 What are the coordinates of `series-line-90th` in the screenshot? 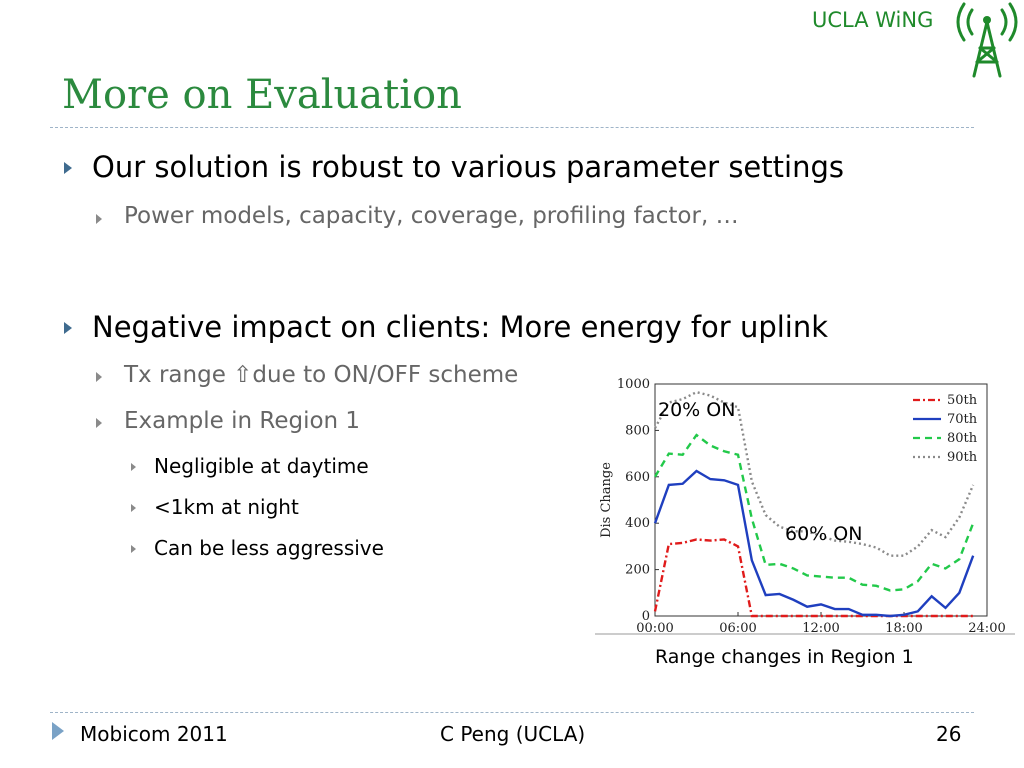 It's located at (814, 473).